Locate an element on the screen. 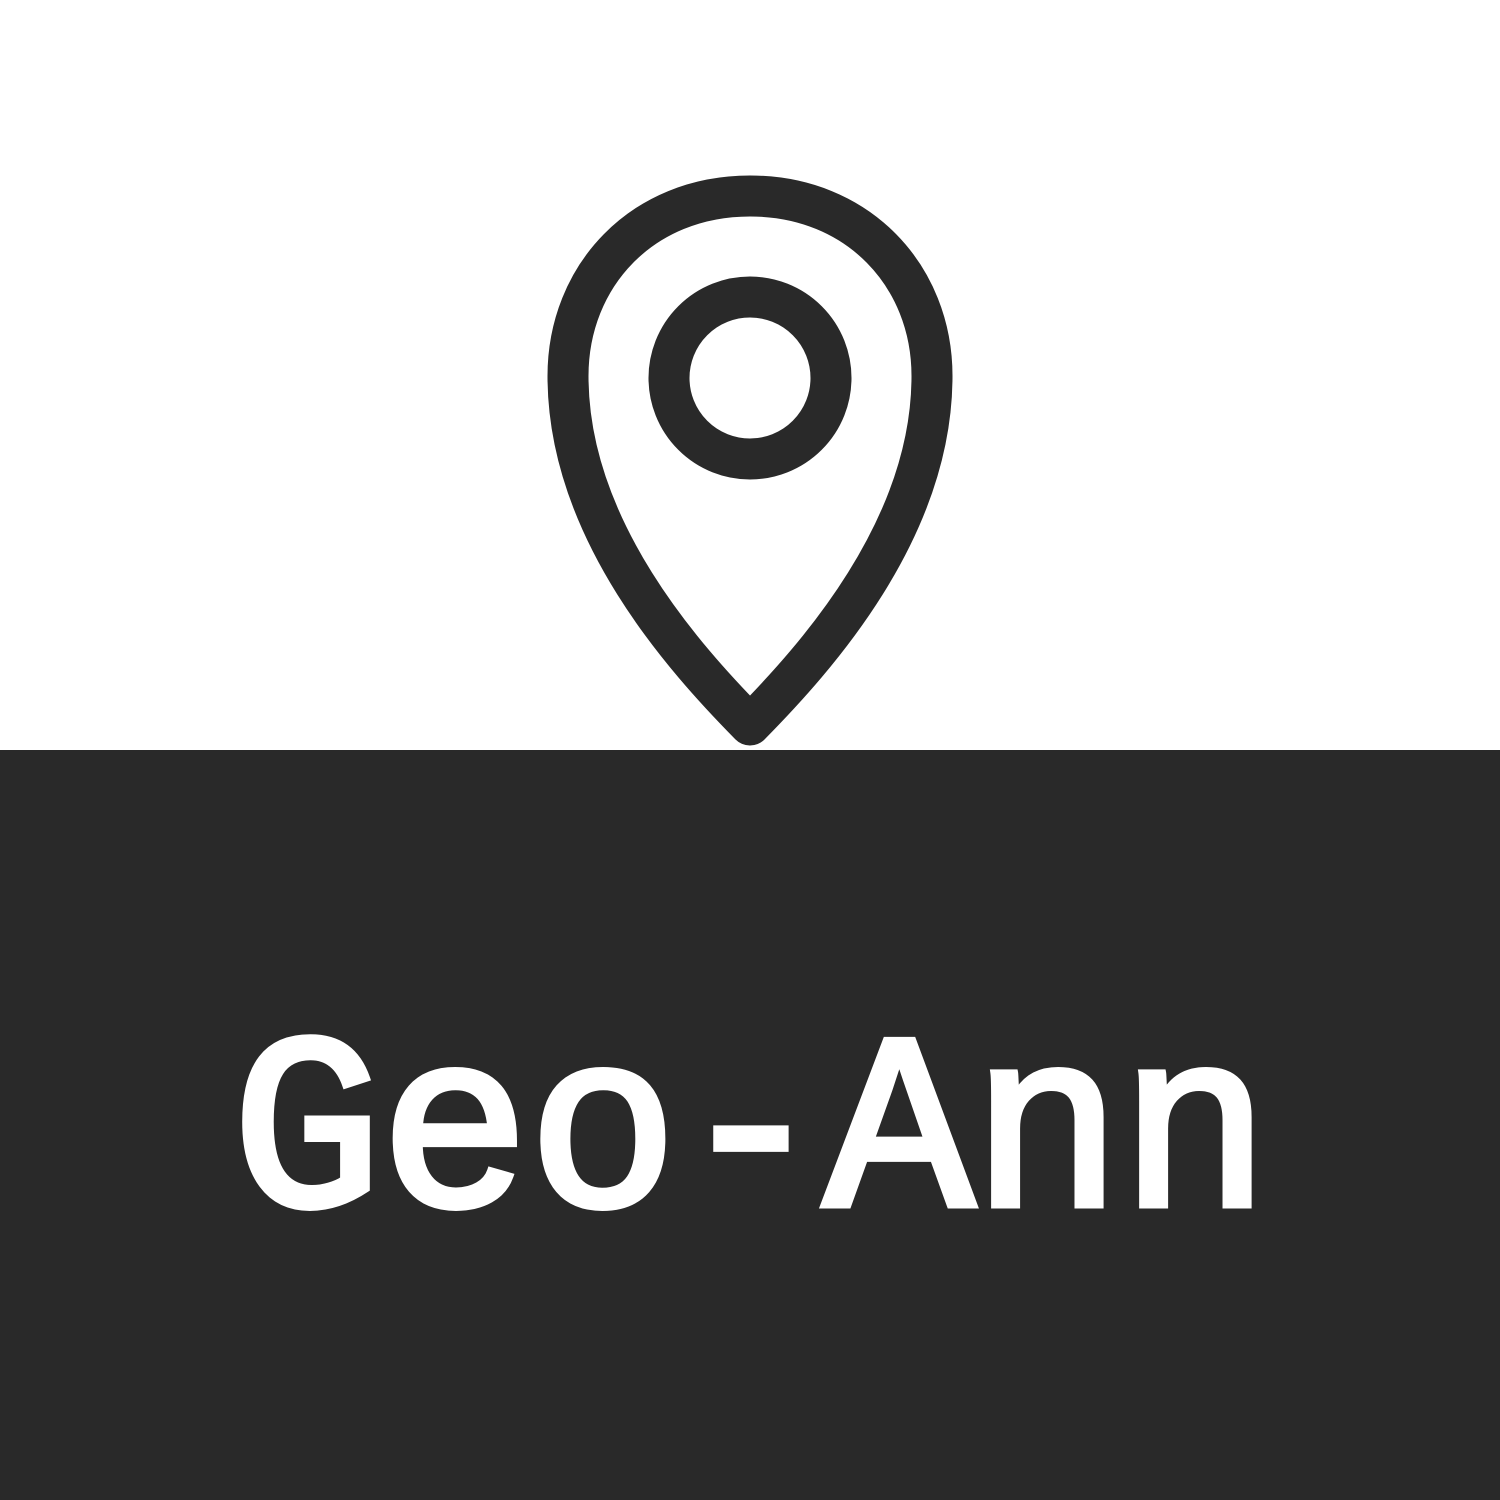 The width and height of the screenshot is (1500, 1500). map-pin-icon is located at coordinates (750, 460).